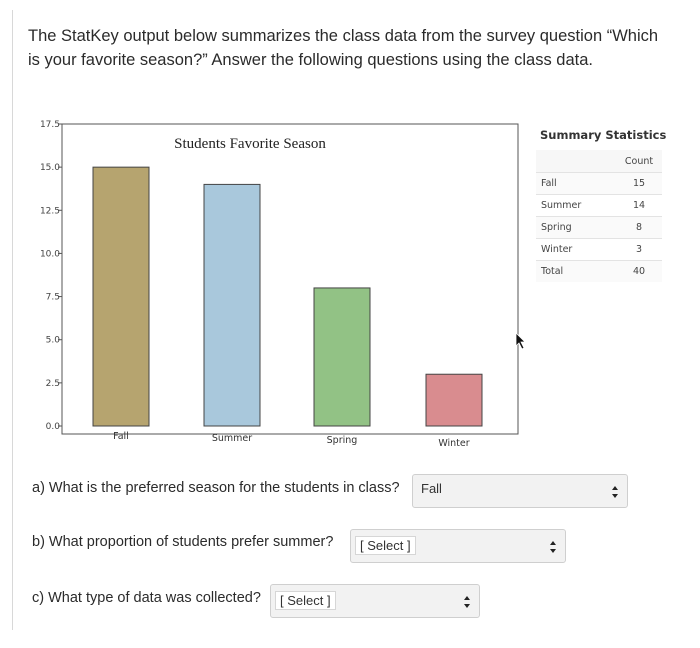  Describe the element at coordinates (53, 298) in the screenshot. I see `y-tick-label: 7.5` at that location.